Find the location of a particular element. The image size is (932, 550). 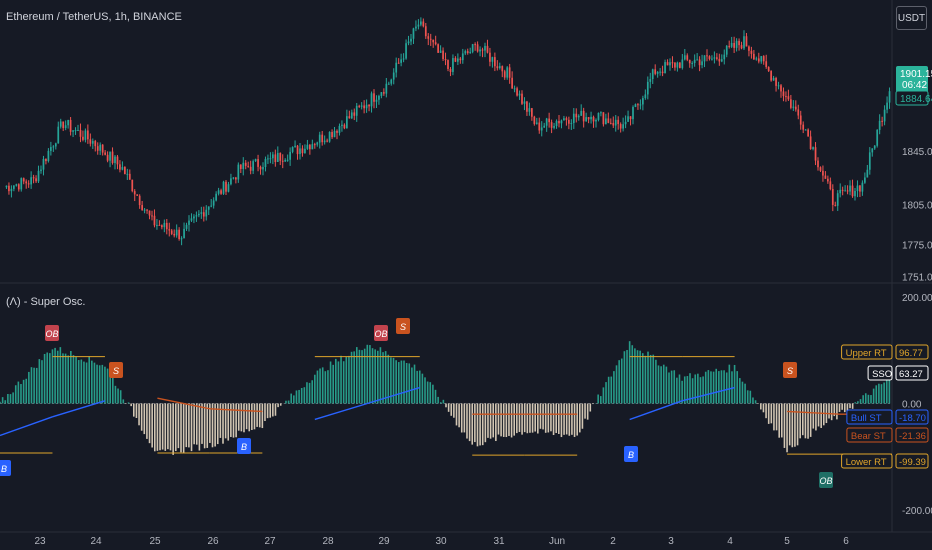

time-tick-label: 3 is located at coordinates (671, 541).